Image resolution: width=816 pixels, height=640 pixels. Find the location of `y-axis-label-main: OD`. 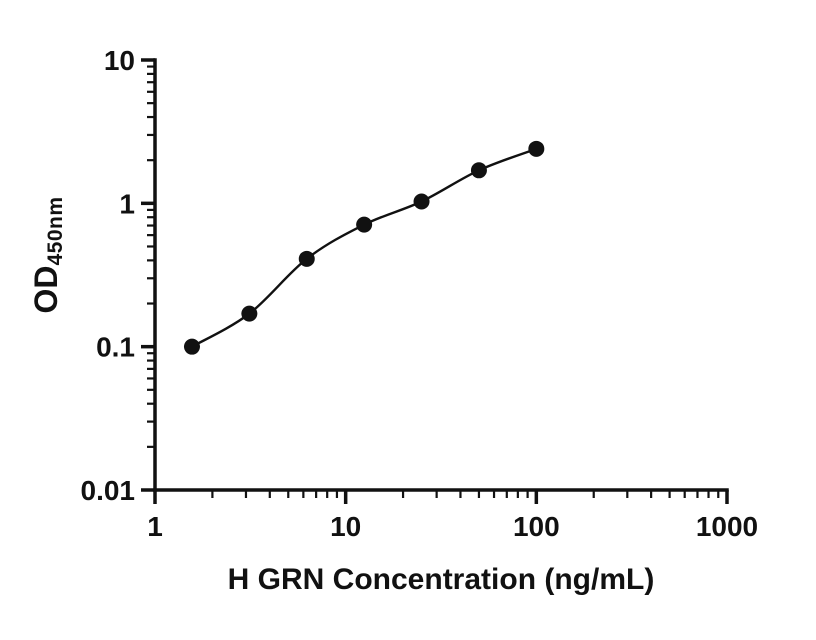

y-axis-label-main: OD is located at coordinates (46, 289).